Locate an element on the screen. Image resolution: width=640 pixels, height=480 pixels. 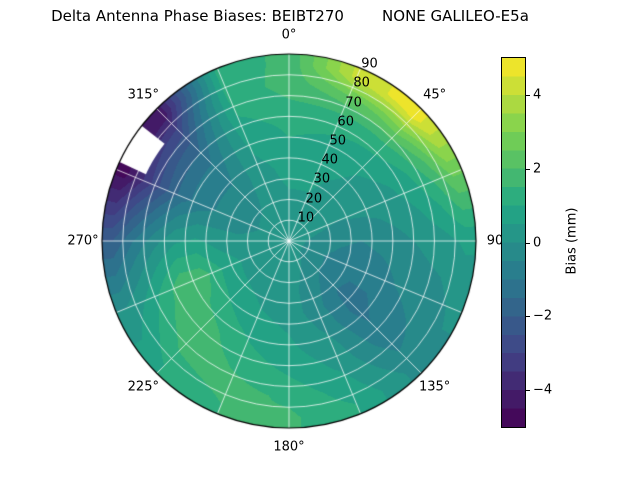
colorbar is located at coordinates (513, 242).